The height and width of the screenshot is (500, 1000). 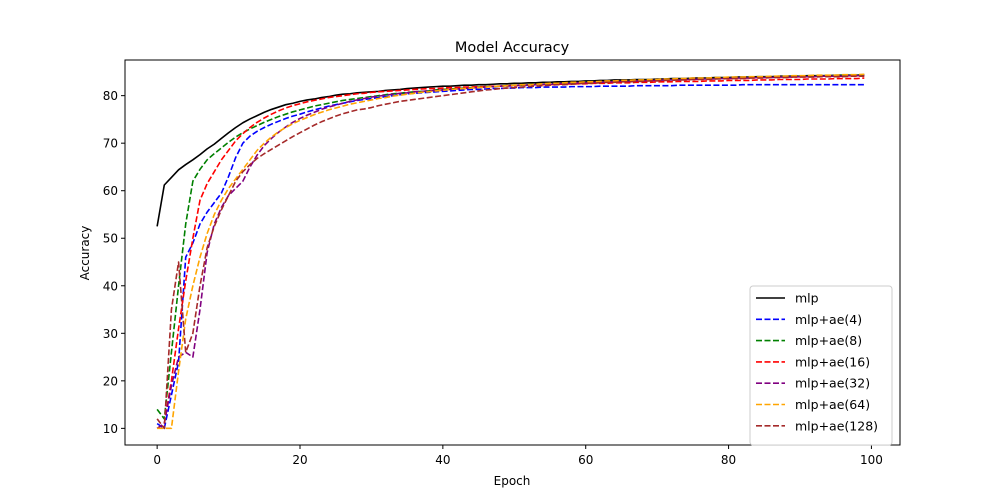 What do you see at coordinates (110, 239) in the screenshot?
I see `y-tick-label: 50` at bounding box center [110, 239].